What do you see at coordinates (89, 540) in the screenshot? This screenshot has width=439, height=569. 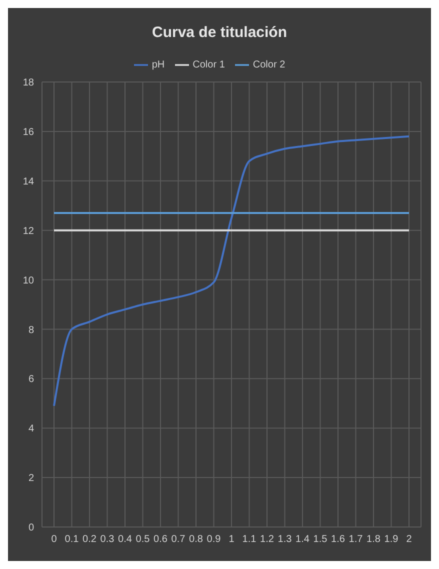 I see `x-tick-label: 0.2` at bounding box center [89, 540].